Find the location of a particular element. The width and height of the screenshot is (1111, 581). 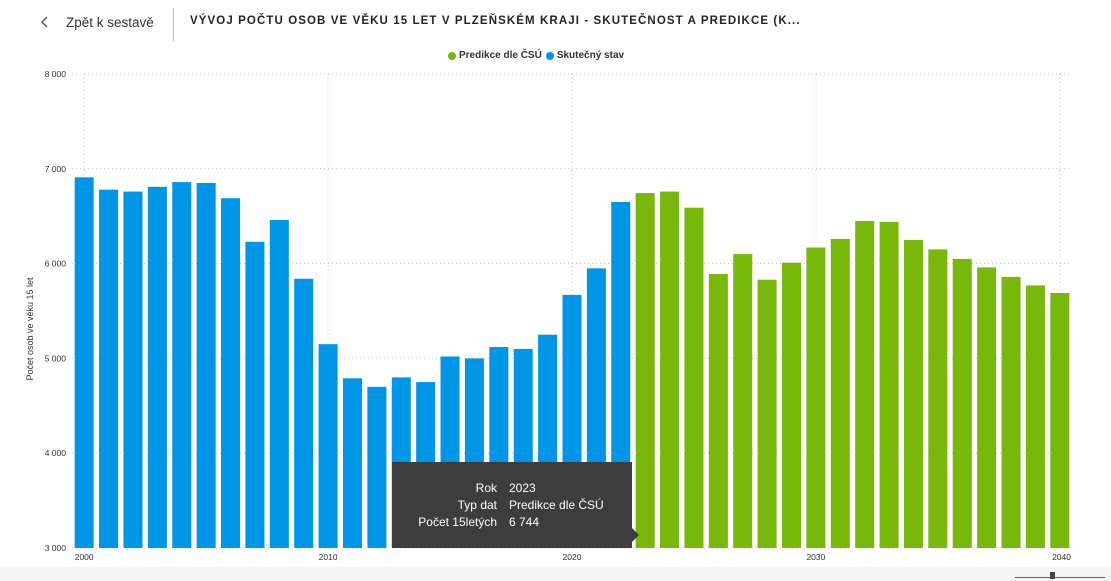

x-tick-label: 2010 is located at coordinates (328, 557).